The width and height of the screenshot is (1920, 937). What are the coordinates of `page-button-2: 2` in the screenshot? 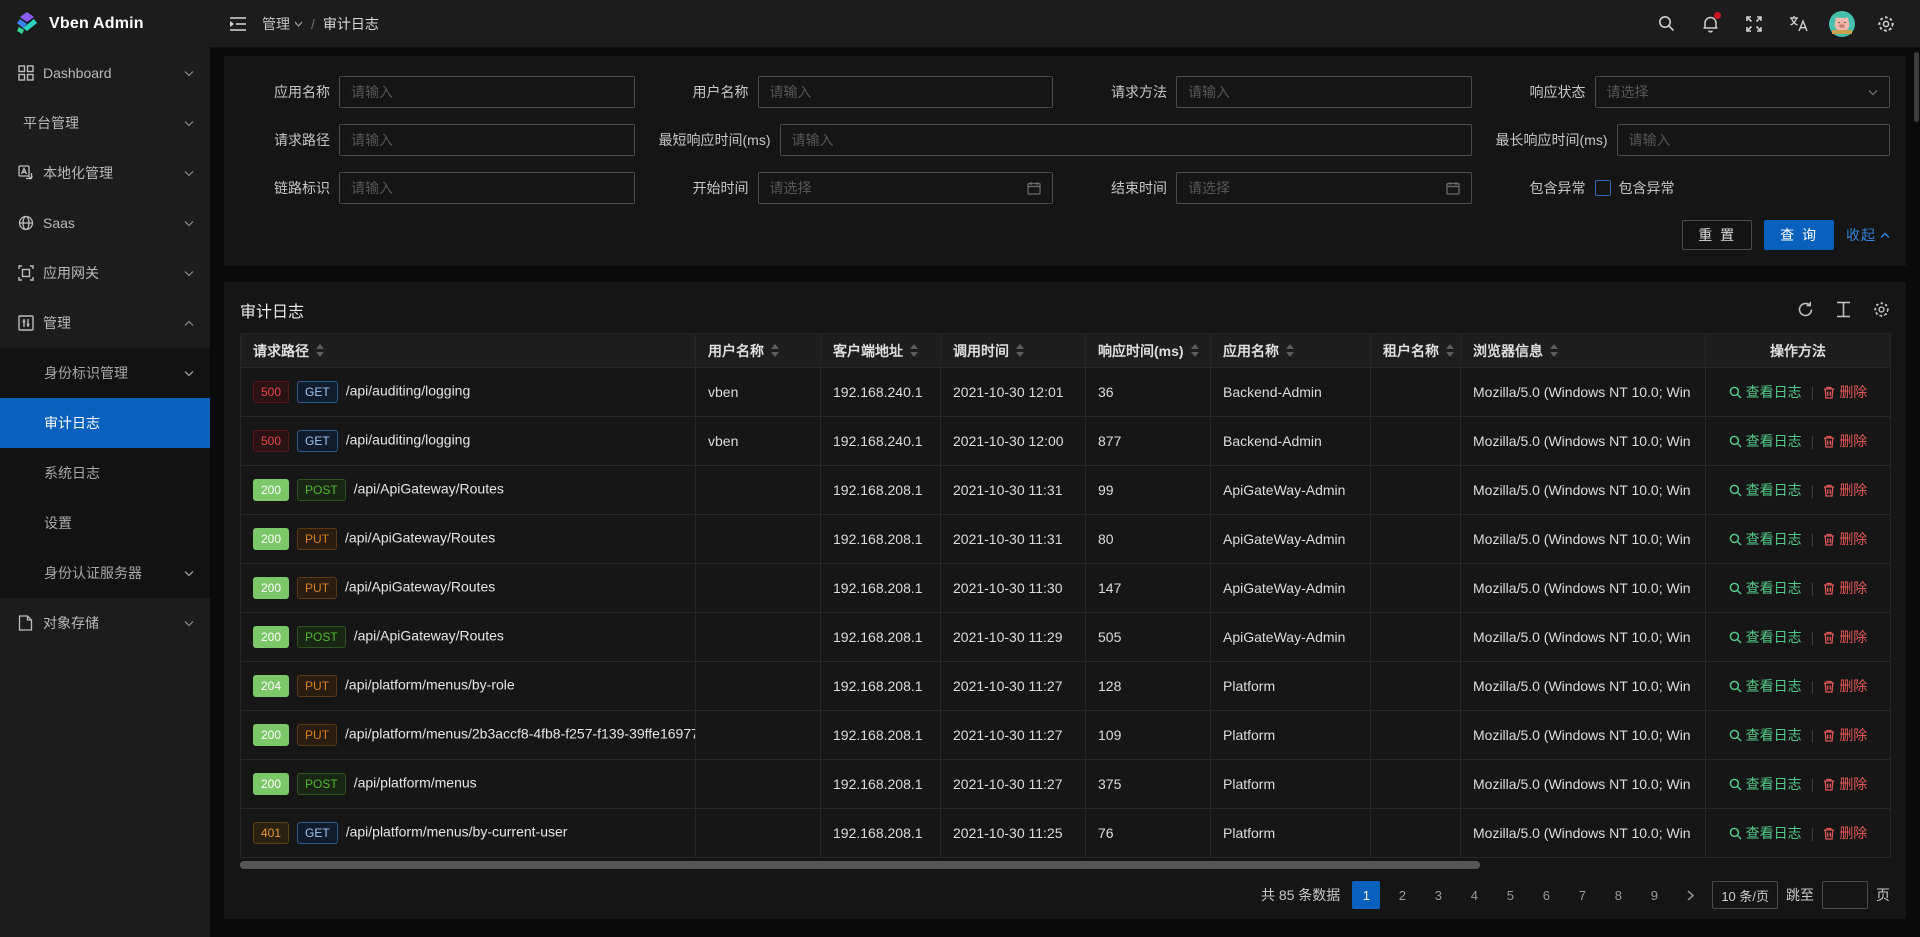 It's located at (1402, 895).